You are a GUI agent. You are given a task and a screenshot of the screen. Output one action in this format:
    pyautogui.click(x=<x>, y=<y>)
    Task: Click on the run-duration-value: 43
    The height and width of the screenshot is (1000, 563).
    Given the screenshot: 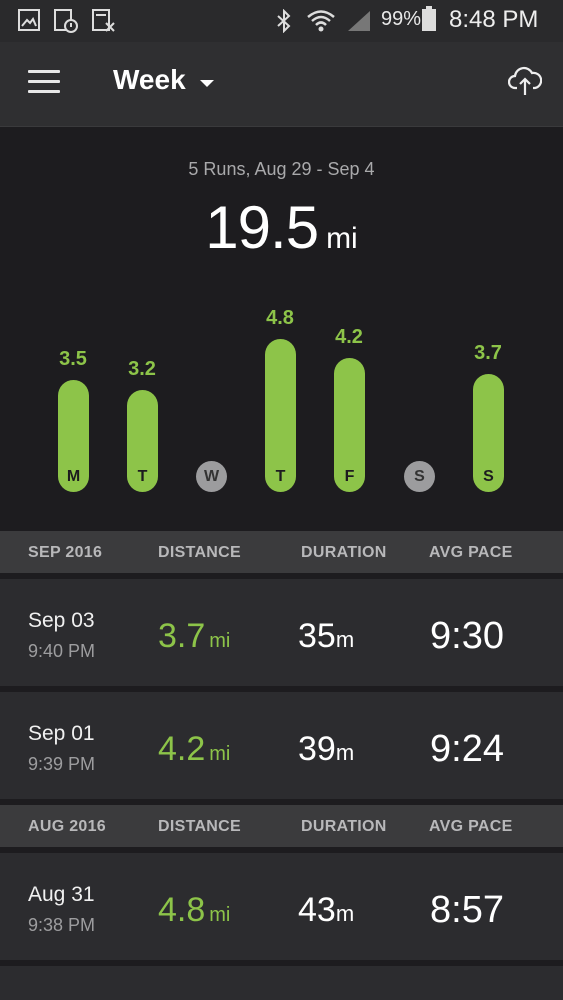 What is the action you would take?
    pyautogui.click(x=317, y=910)
    